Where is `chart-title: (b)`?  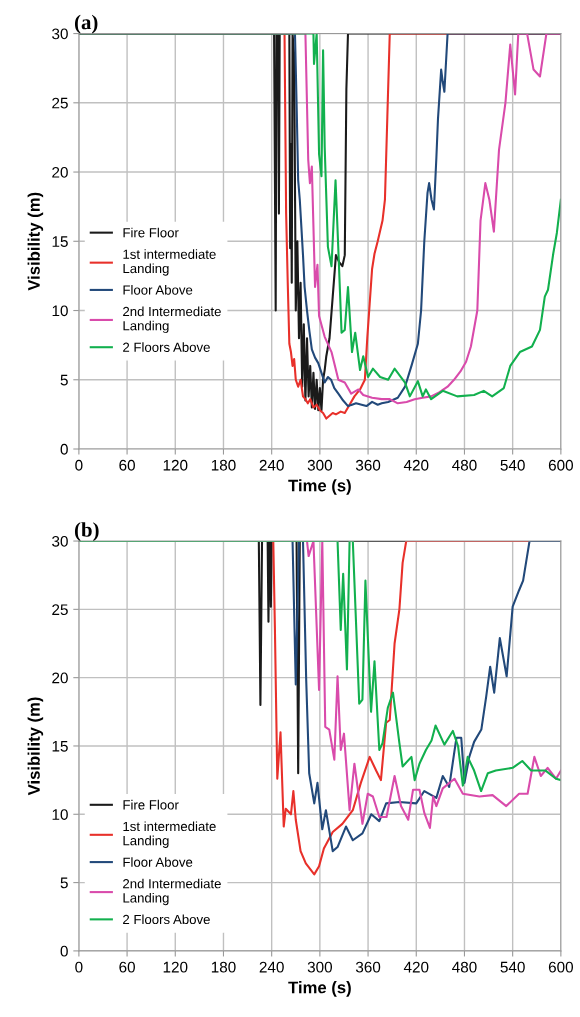 chart-title: (b) is located at coordinates (86, 532).